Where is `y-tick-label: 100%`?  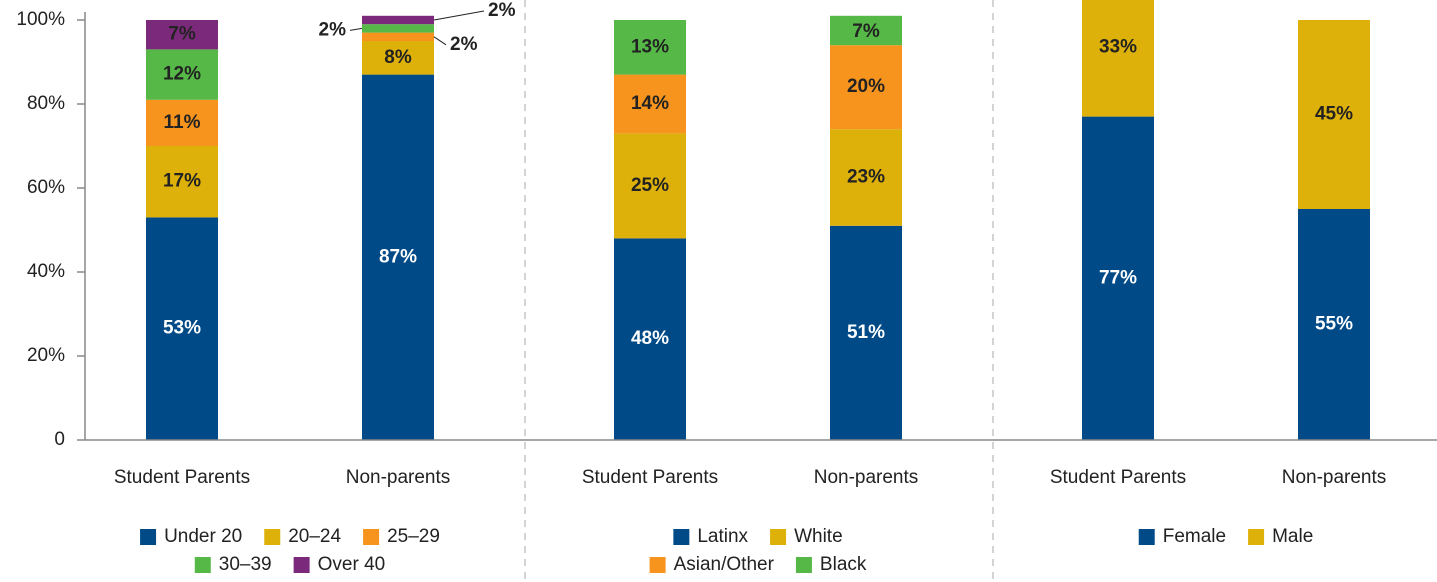 y-tick-label: 100% is located at coordinates (40, 19).